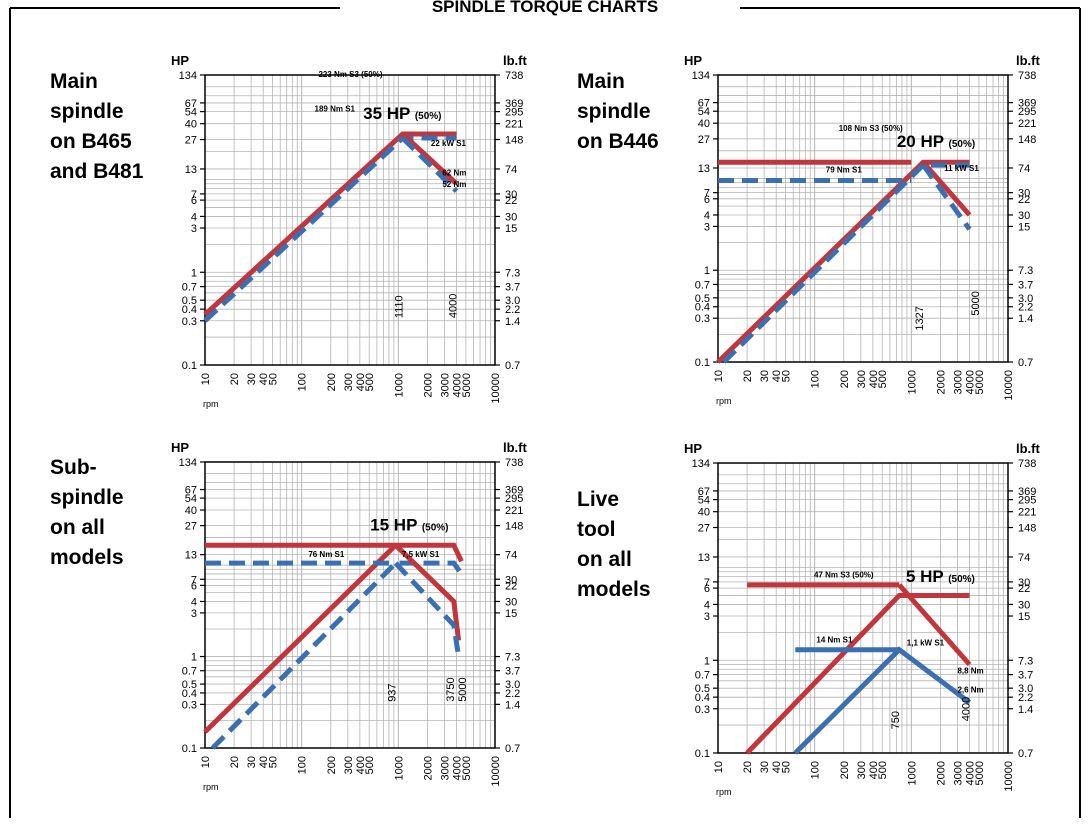 The height and width of the screenshot is (827, 1090). What do you see at coordinates (844, 170) in the screenshot?
I see `annotation-label: 79 Nm S1` at bounding box center [844, 170].